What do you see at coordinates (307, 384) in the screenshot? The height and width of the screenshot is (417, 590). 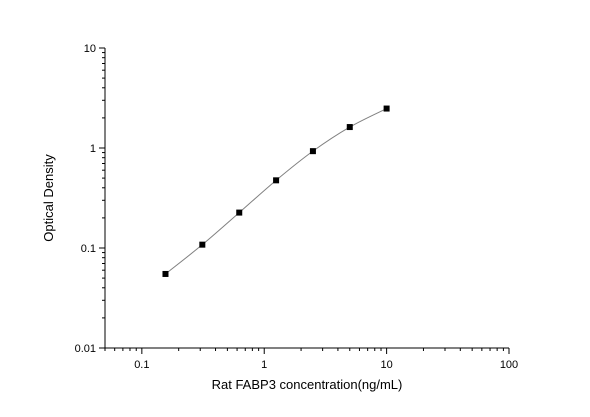 I see `x-axis-title: Rat FABP3 concentration(ng/mL)` at bounding box center [307, 384].